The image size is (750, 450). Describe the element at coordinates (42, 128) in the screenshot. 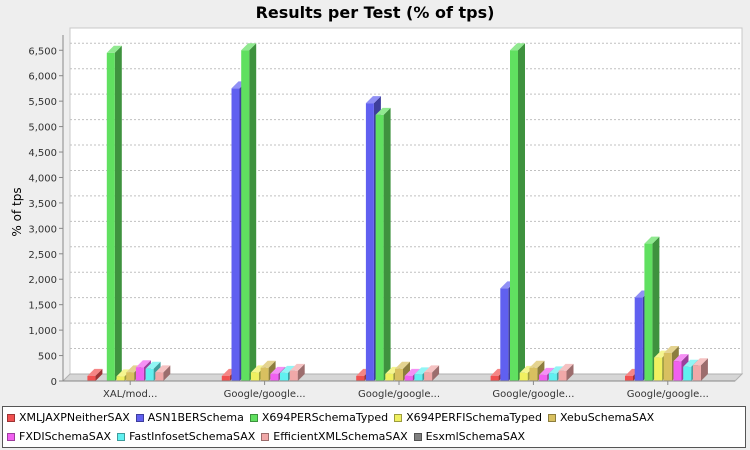

I see `y-tick-label: 5,000` at that location.